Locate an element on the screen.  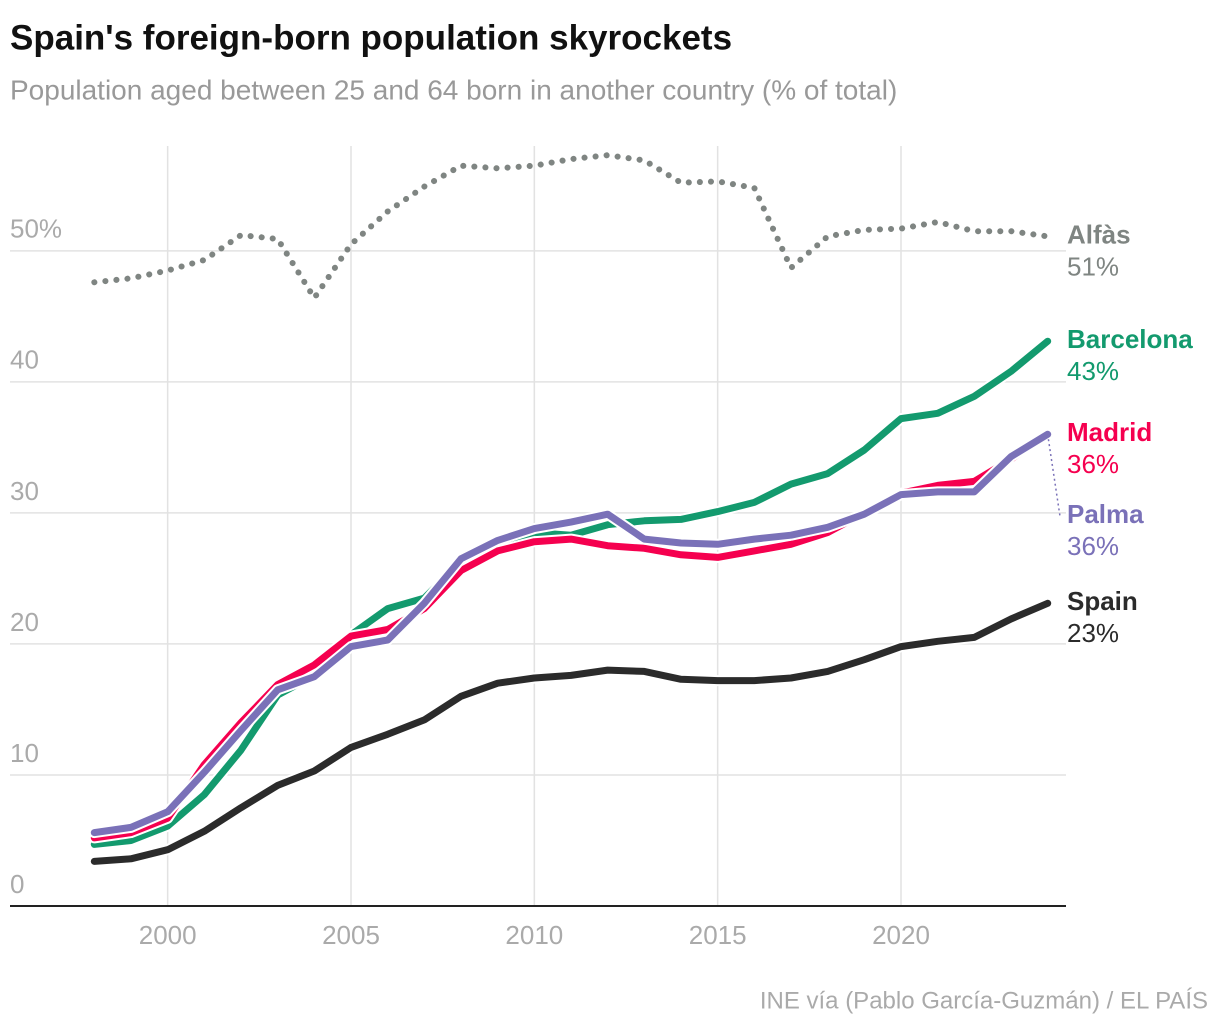
x-tick-label: 2015 is located at coordinates (718, 935).